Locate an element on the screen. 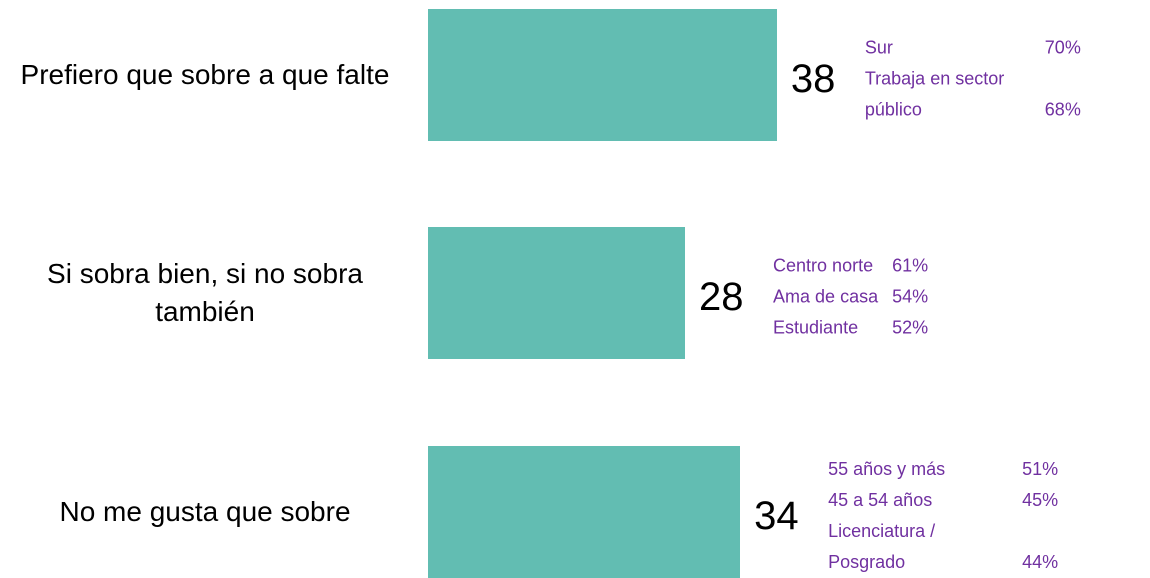 The image size is (1150, 578). annotation-label: 55 años y más is located at coordinates (887, 469).